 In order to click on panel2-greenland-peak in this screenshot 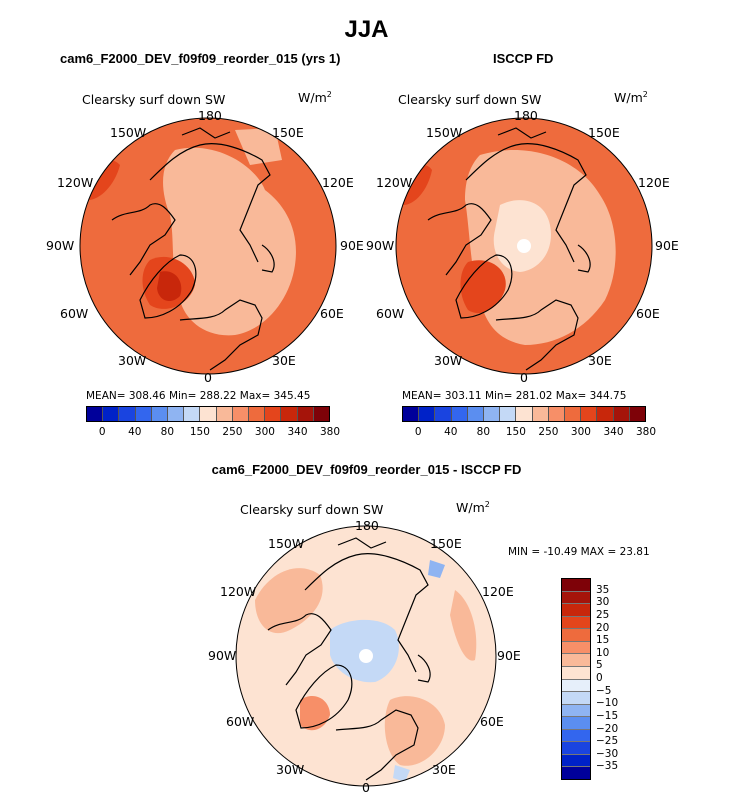, I will do `click(483, 287)`.